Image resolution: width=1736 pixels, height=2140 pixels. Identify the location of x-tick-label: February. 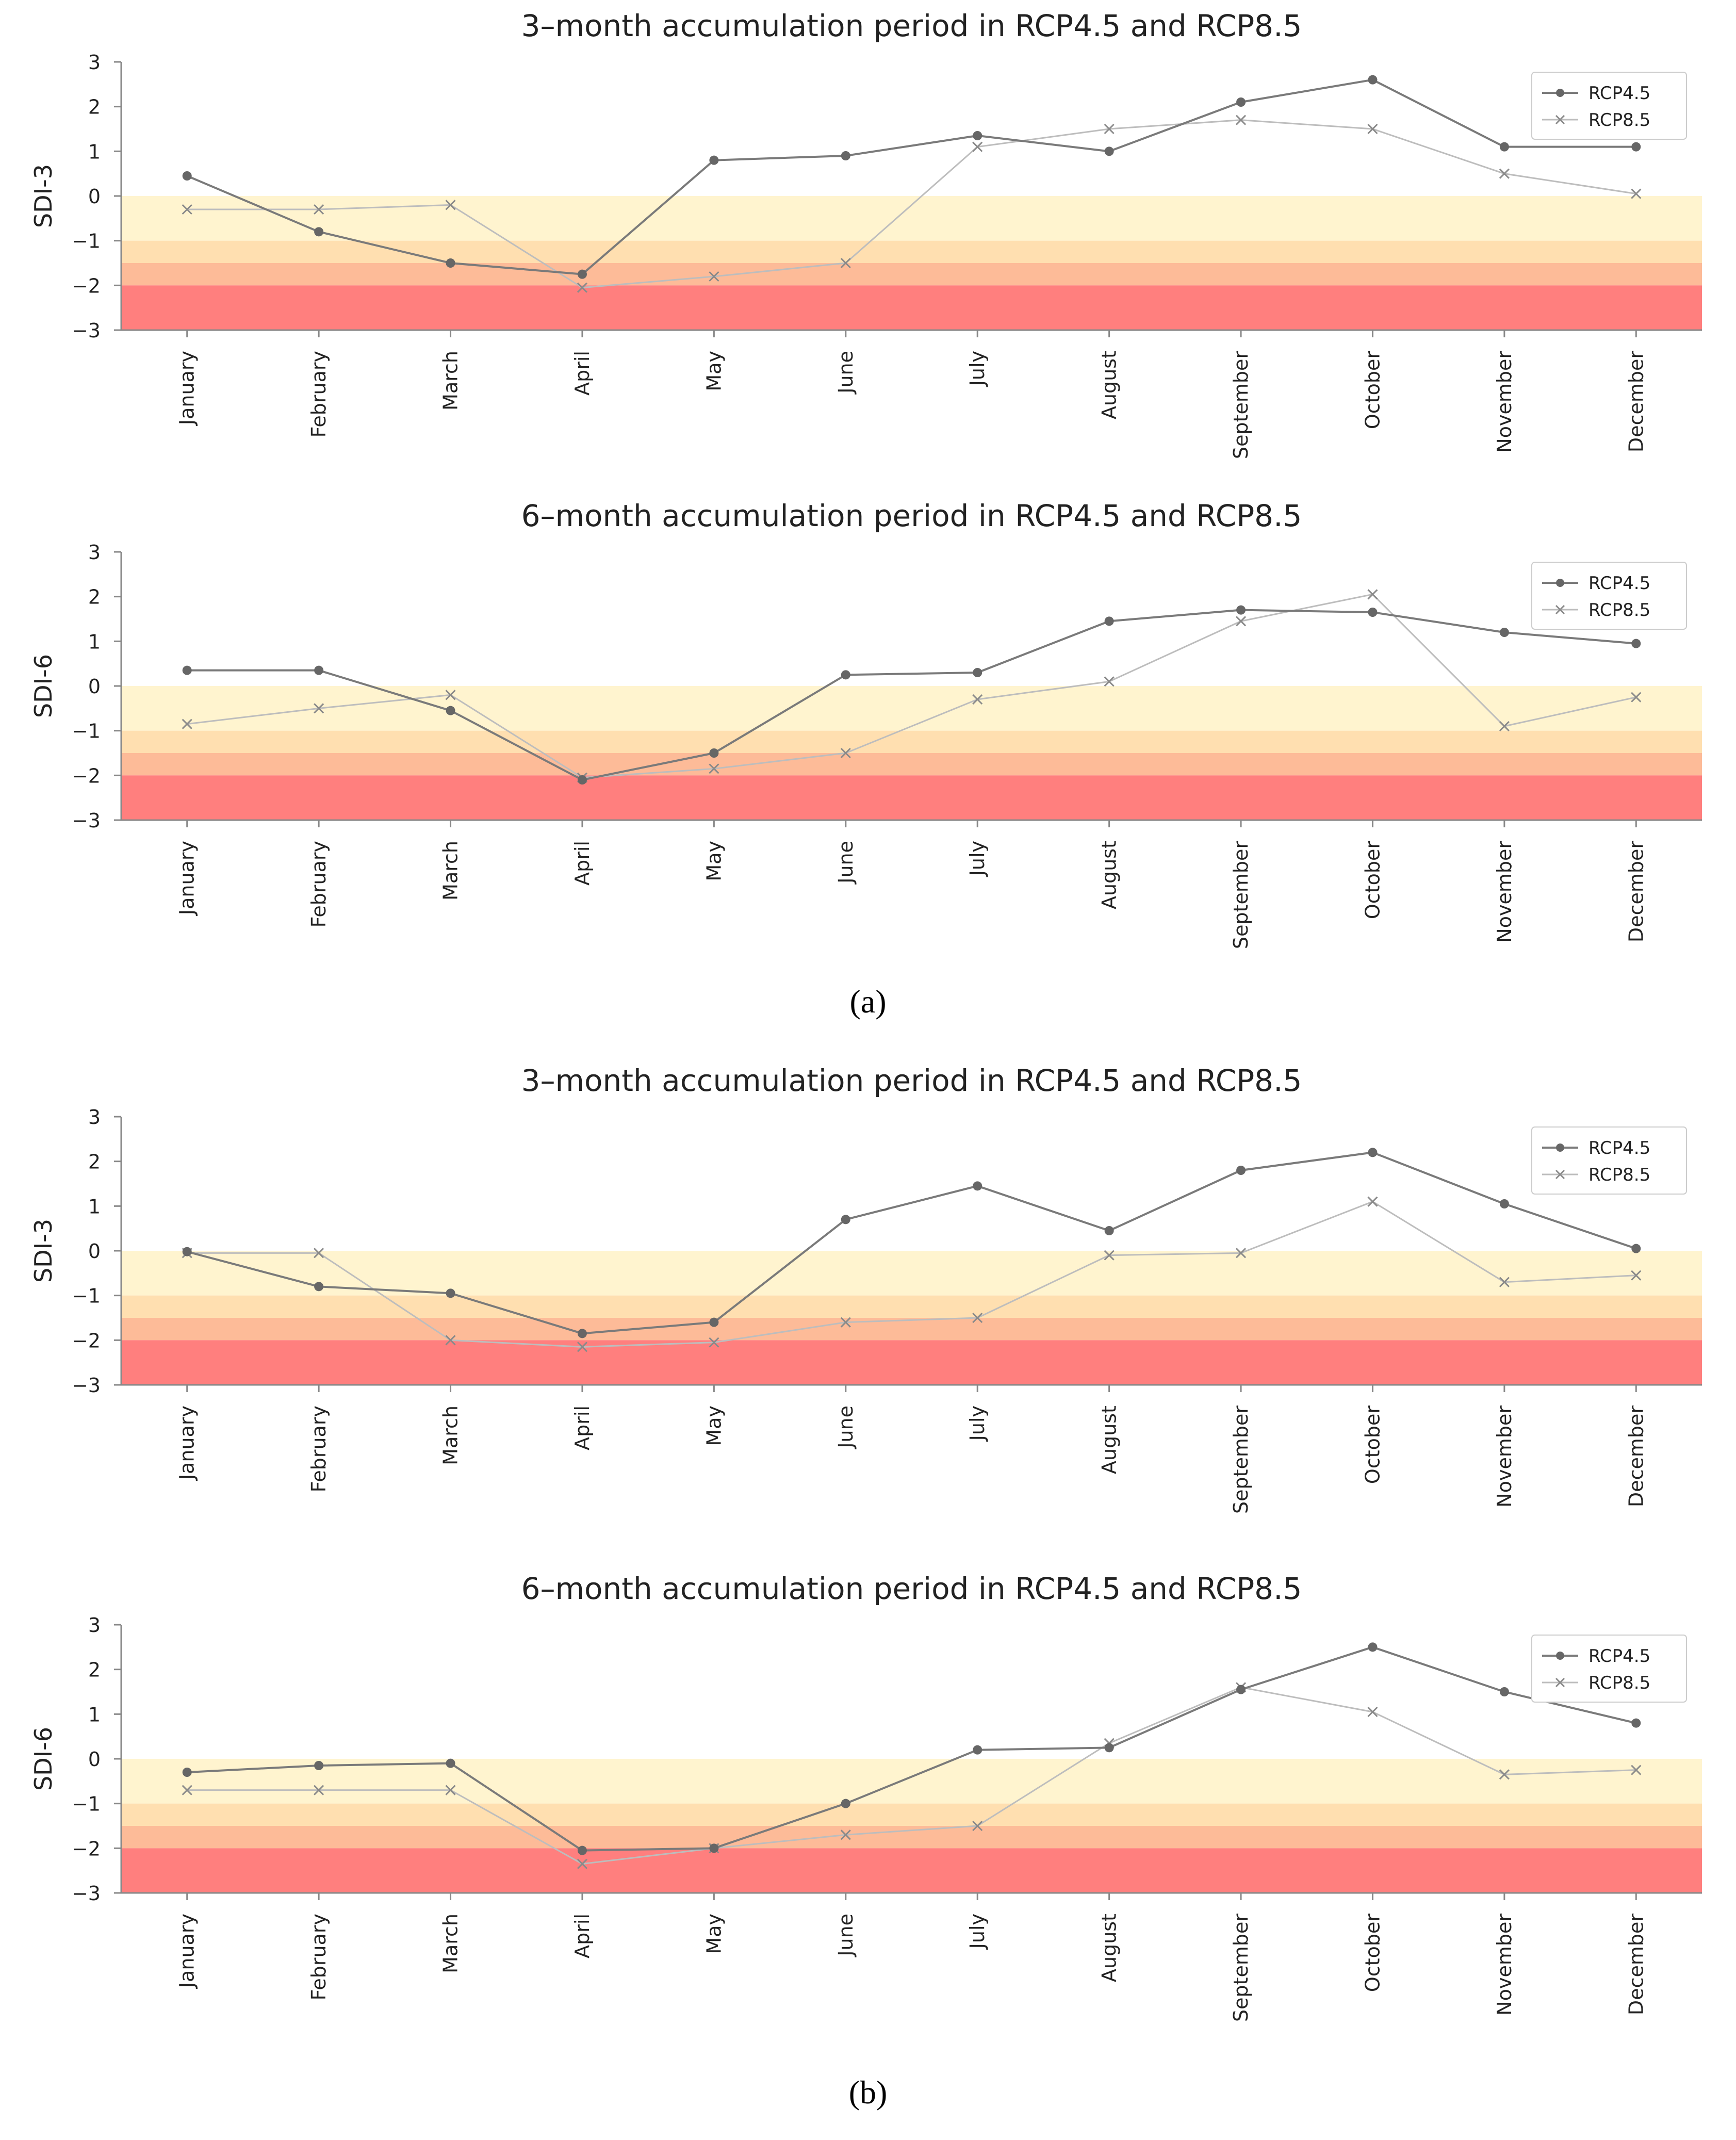
(318, 1449).